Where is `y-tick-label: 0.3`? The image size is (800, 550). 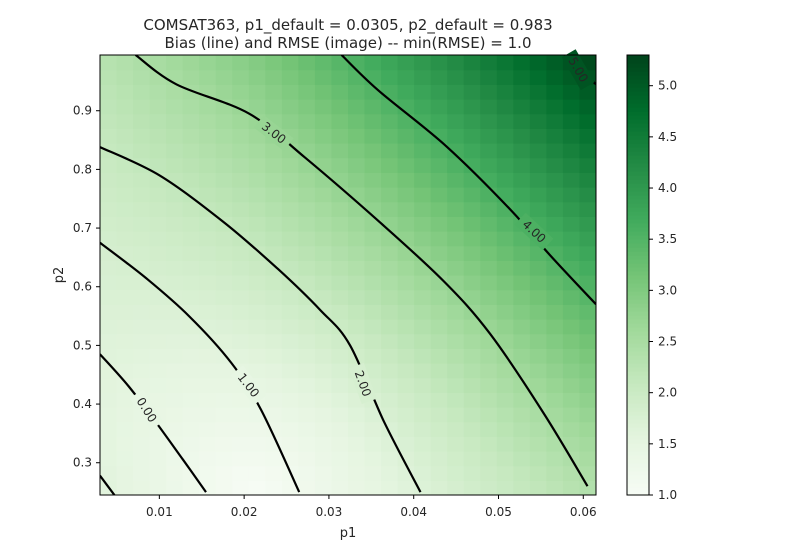 y-tick-label: 0.3 is located at coordinates (82, 463).